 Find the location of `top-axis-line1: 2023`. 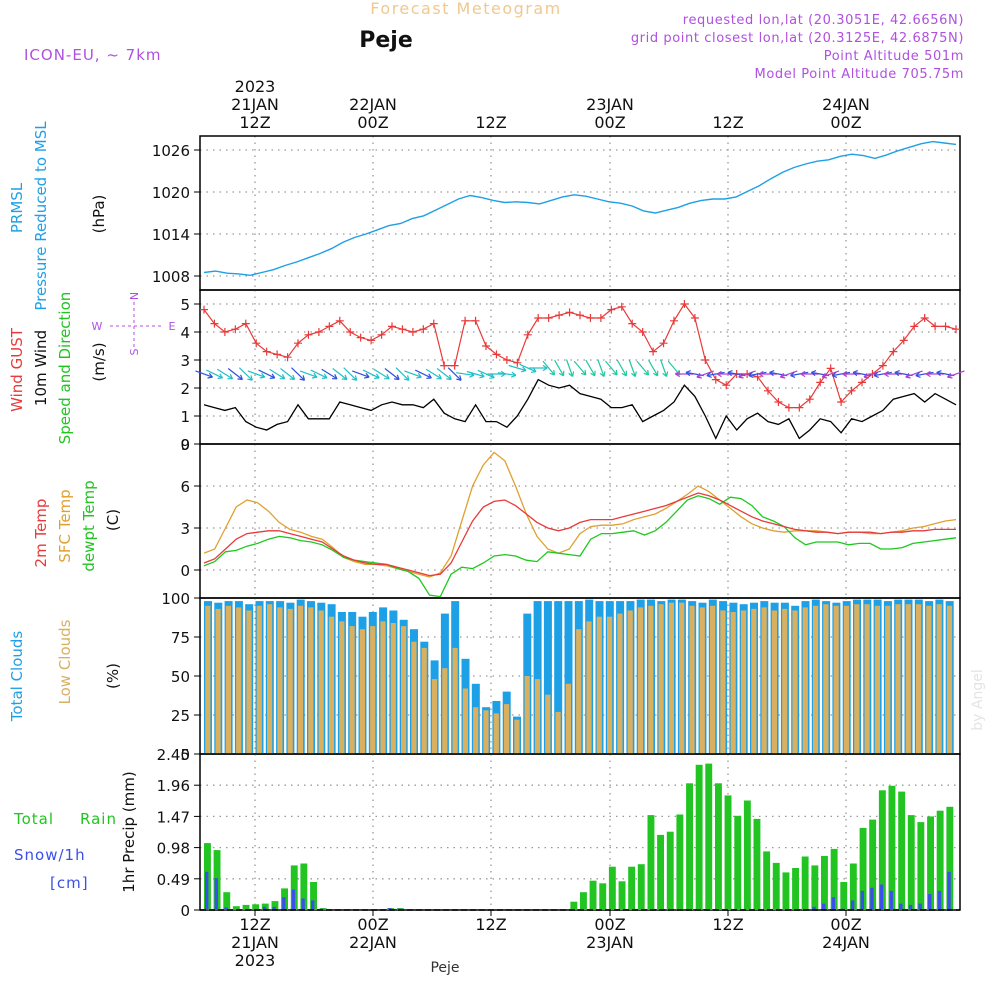

top-axis-line1: 2023 is located at coordinates (255, 86).